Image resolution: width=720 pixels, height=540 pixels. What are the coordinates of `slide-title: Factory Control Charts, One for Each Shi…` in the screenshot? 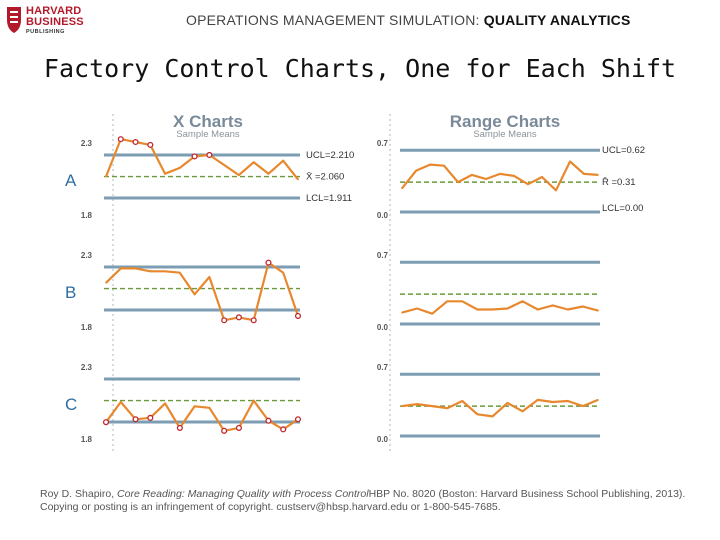 It's located at (360, 68).